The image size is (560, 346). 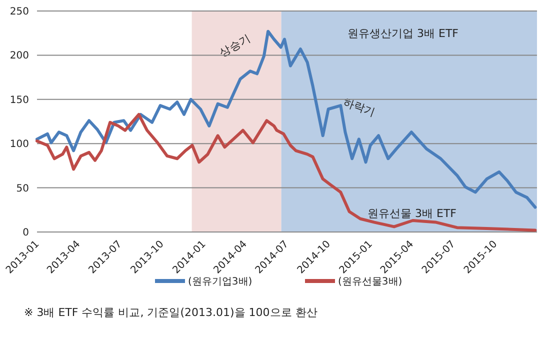 What do you see at coordinates (25, 233) in the screenshot?
I see `y-tick-label: 0` at bounding box center [25, 233].